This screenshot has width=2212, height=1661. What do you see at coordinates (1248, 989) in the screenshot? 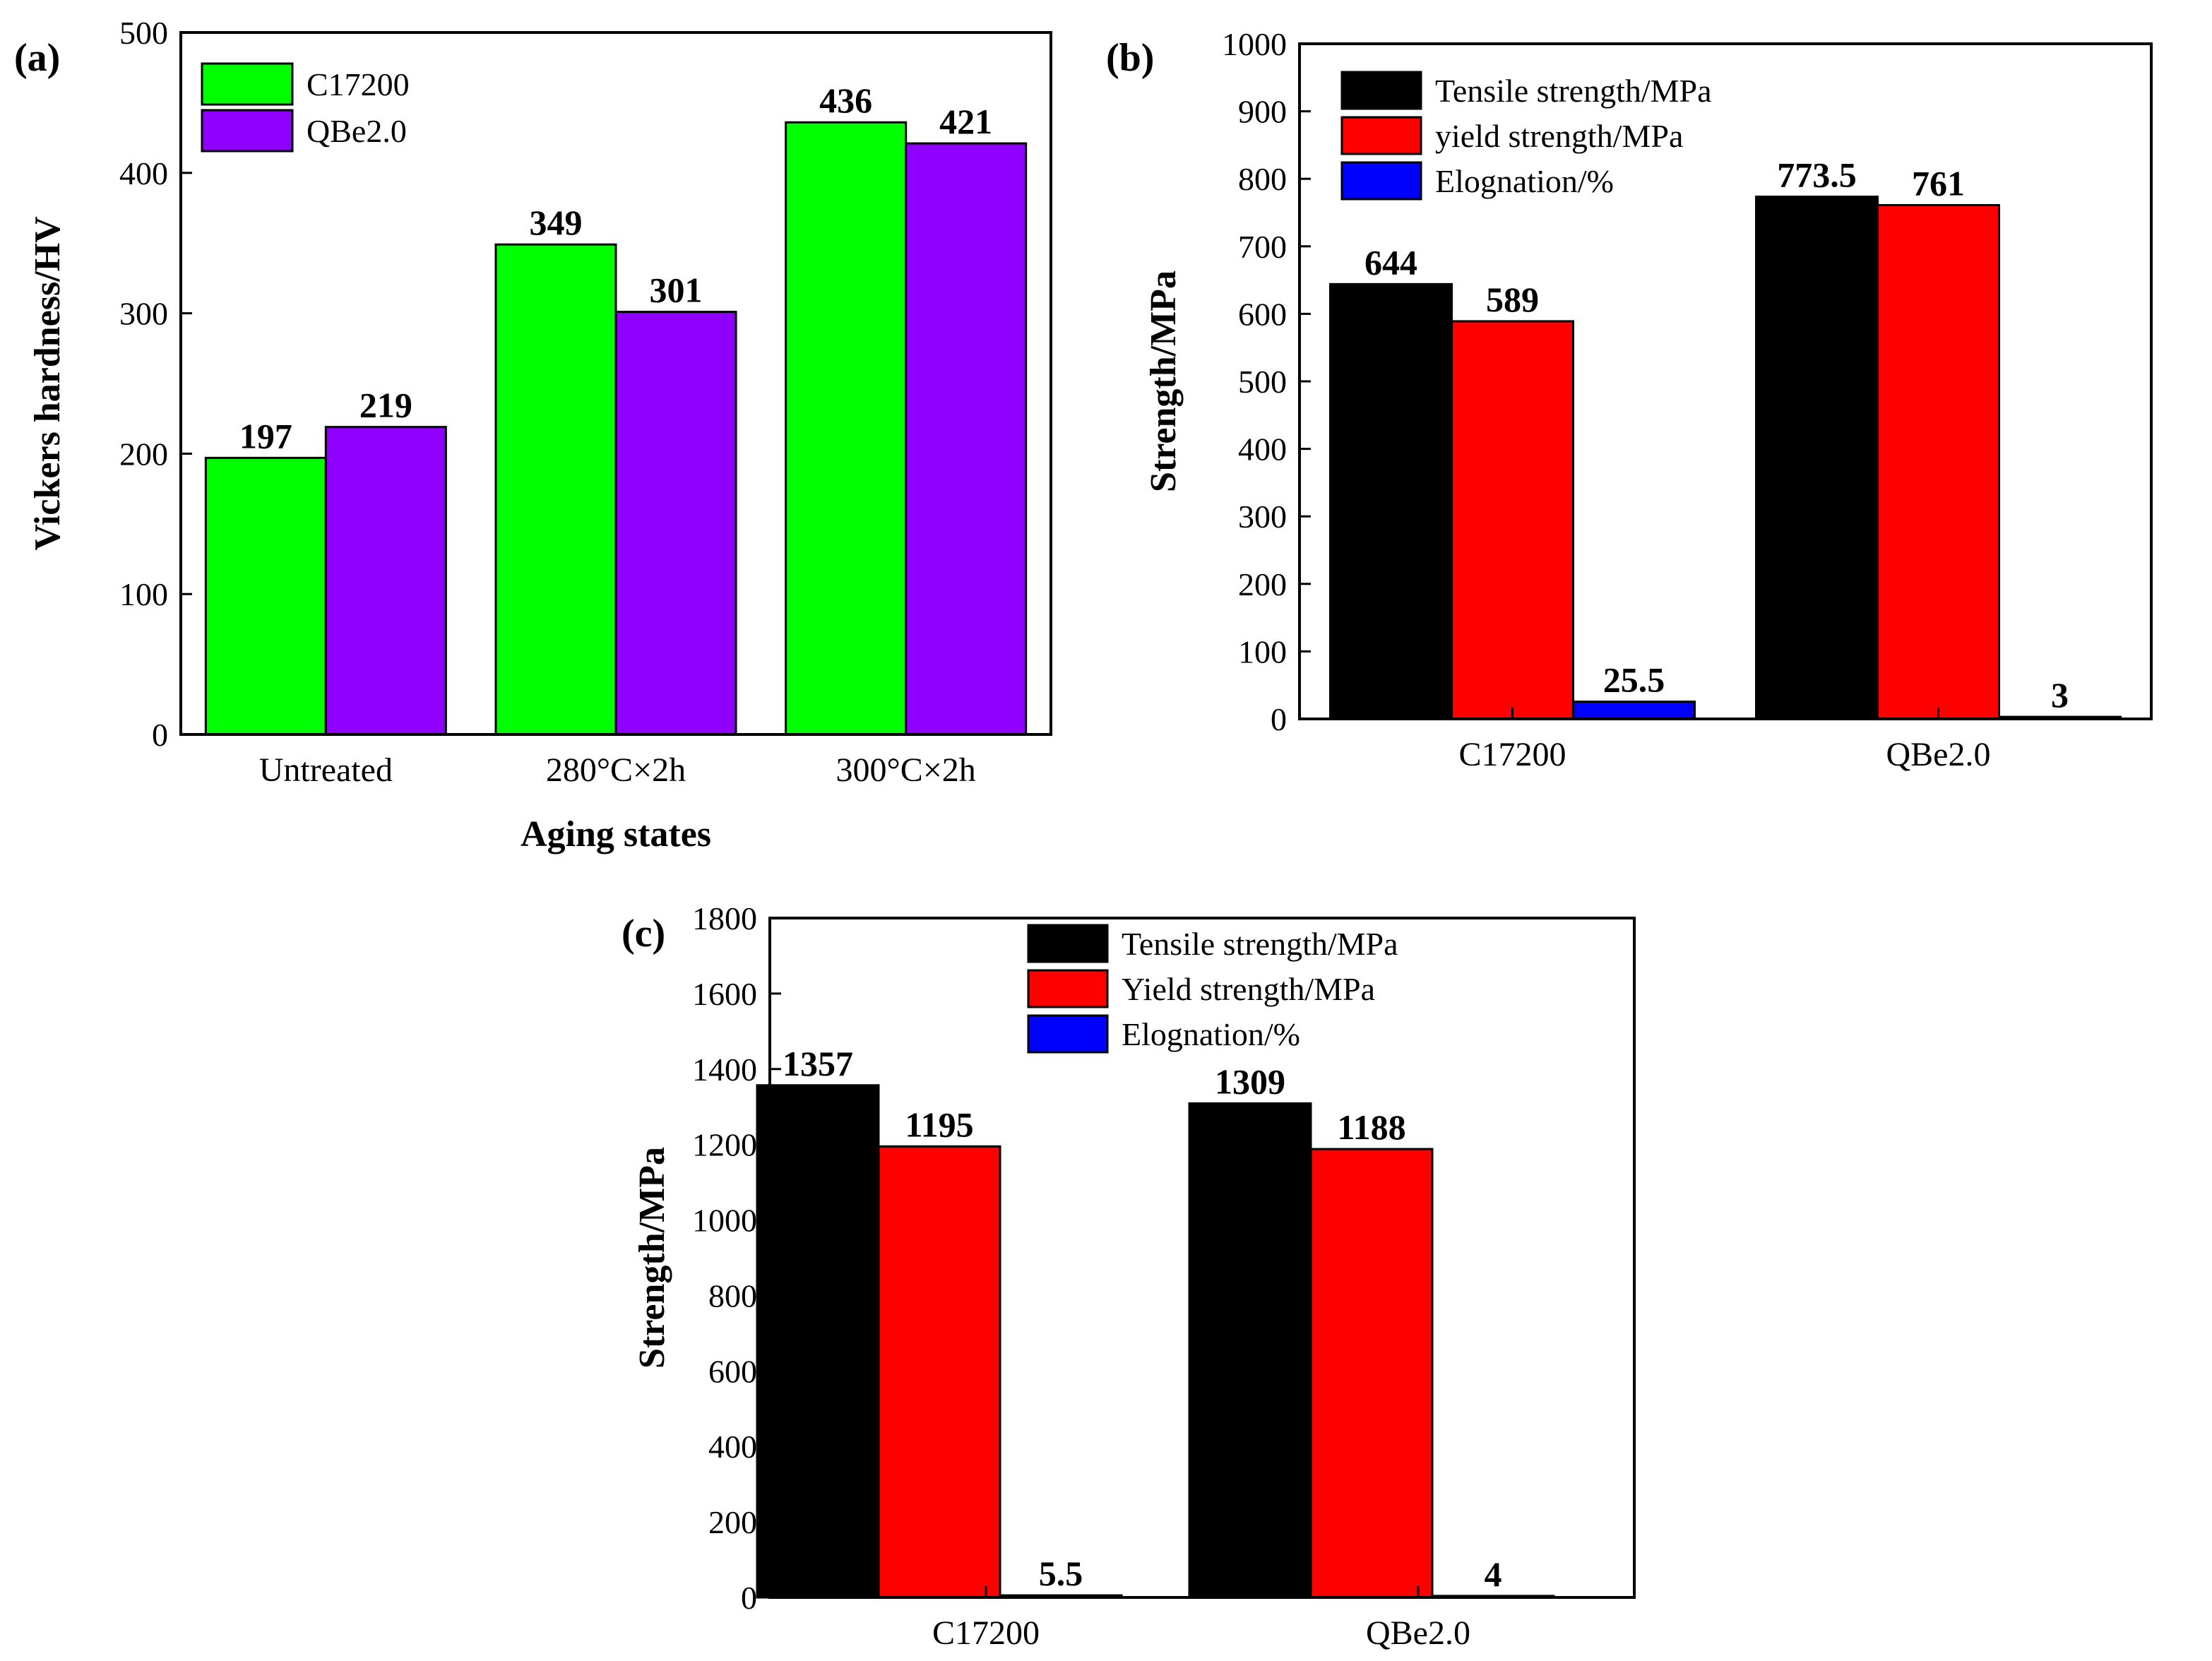
I see `legend-label: Yield strength/MPa` at bounding box center [1248, 989].